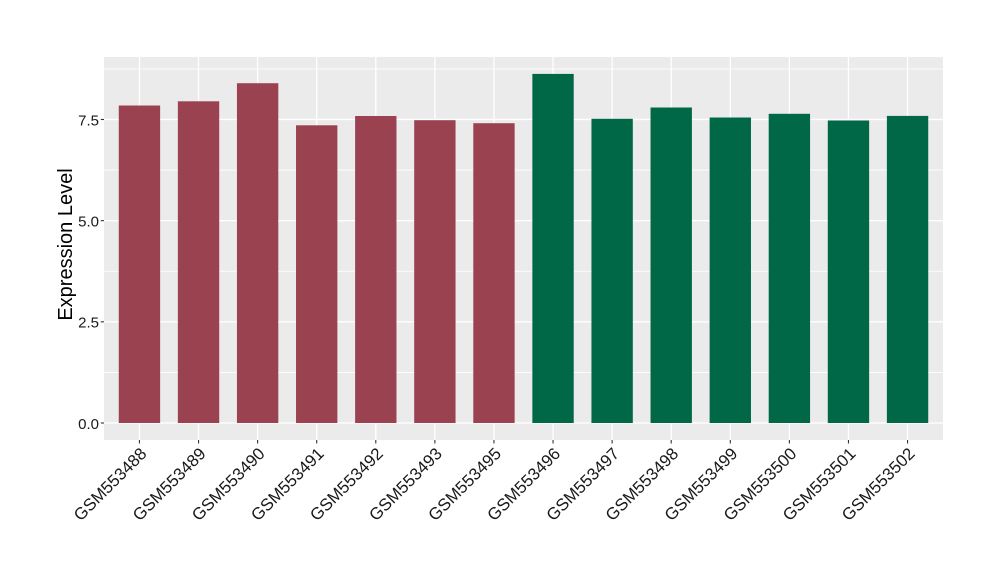  I want to click on svg-text: 0.0, so click(88, 424).